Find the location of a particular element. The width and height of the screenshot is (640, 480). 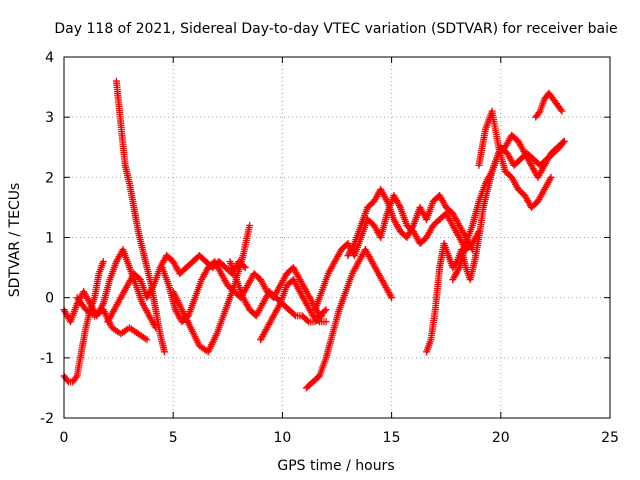

x-axis-label: GPS time / hours is located at coordinates (335, 466).